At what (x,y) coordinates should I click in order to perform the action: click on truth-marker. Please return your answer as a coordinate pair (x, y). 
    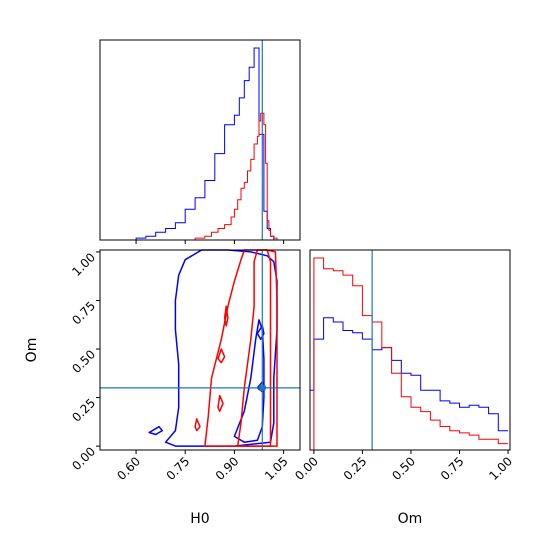
    Looking at the image, I should click on (262, 387).